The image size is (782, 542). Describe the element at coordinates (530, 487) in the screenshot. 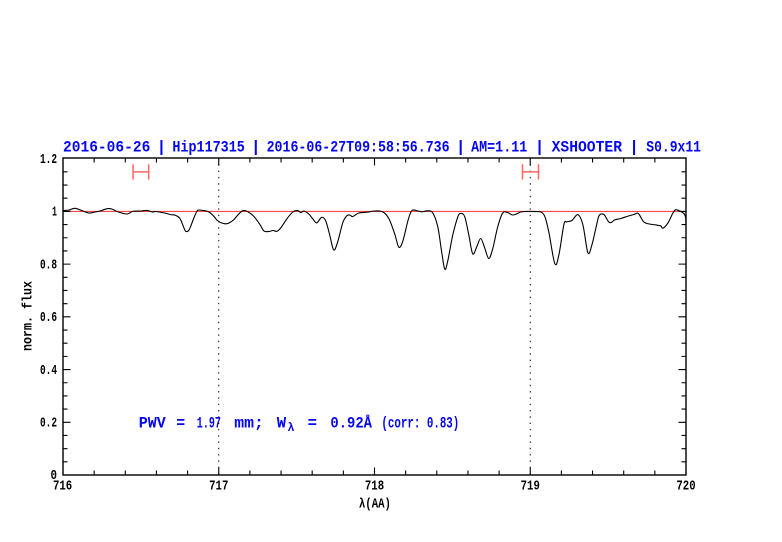

I see `svg-text: 719` at that location.